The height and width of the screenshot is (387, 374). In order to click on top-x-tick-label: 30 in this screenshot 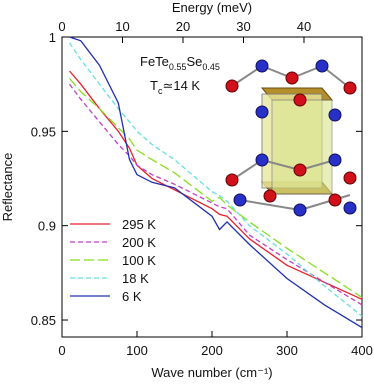, I will do `click(243, 26)`.